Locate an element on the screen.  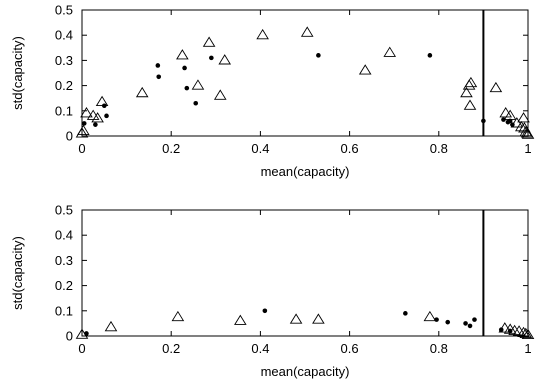
top-x-tick-label: 0.6 is located at coordinates (350, 148).